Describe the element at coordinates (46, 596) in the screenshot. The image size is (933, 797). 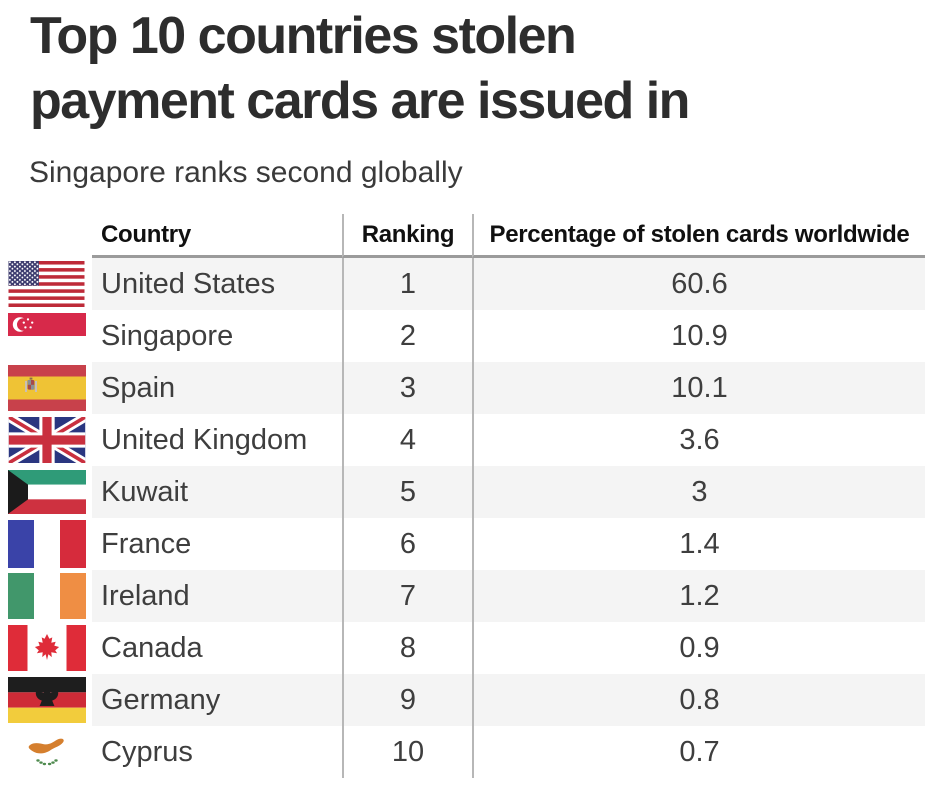
I see `ireland-flag-icon` at that location.